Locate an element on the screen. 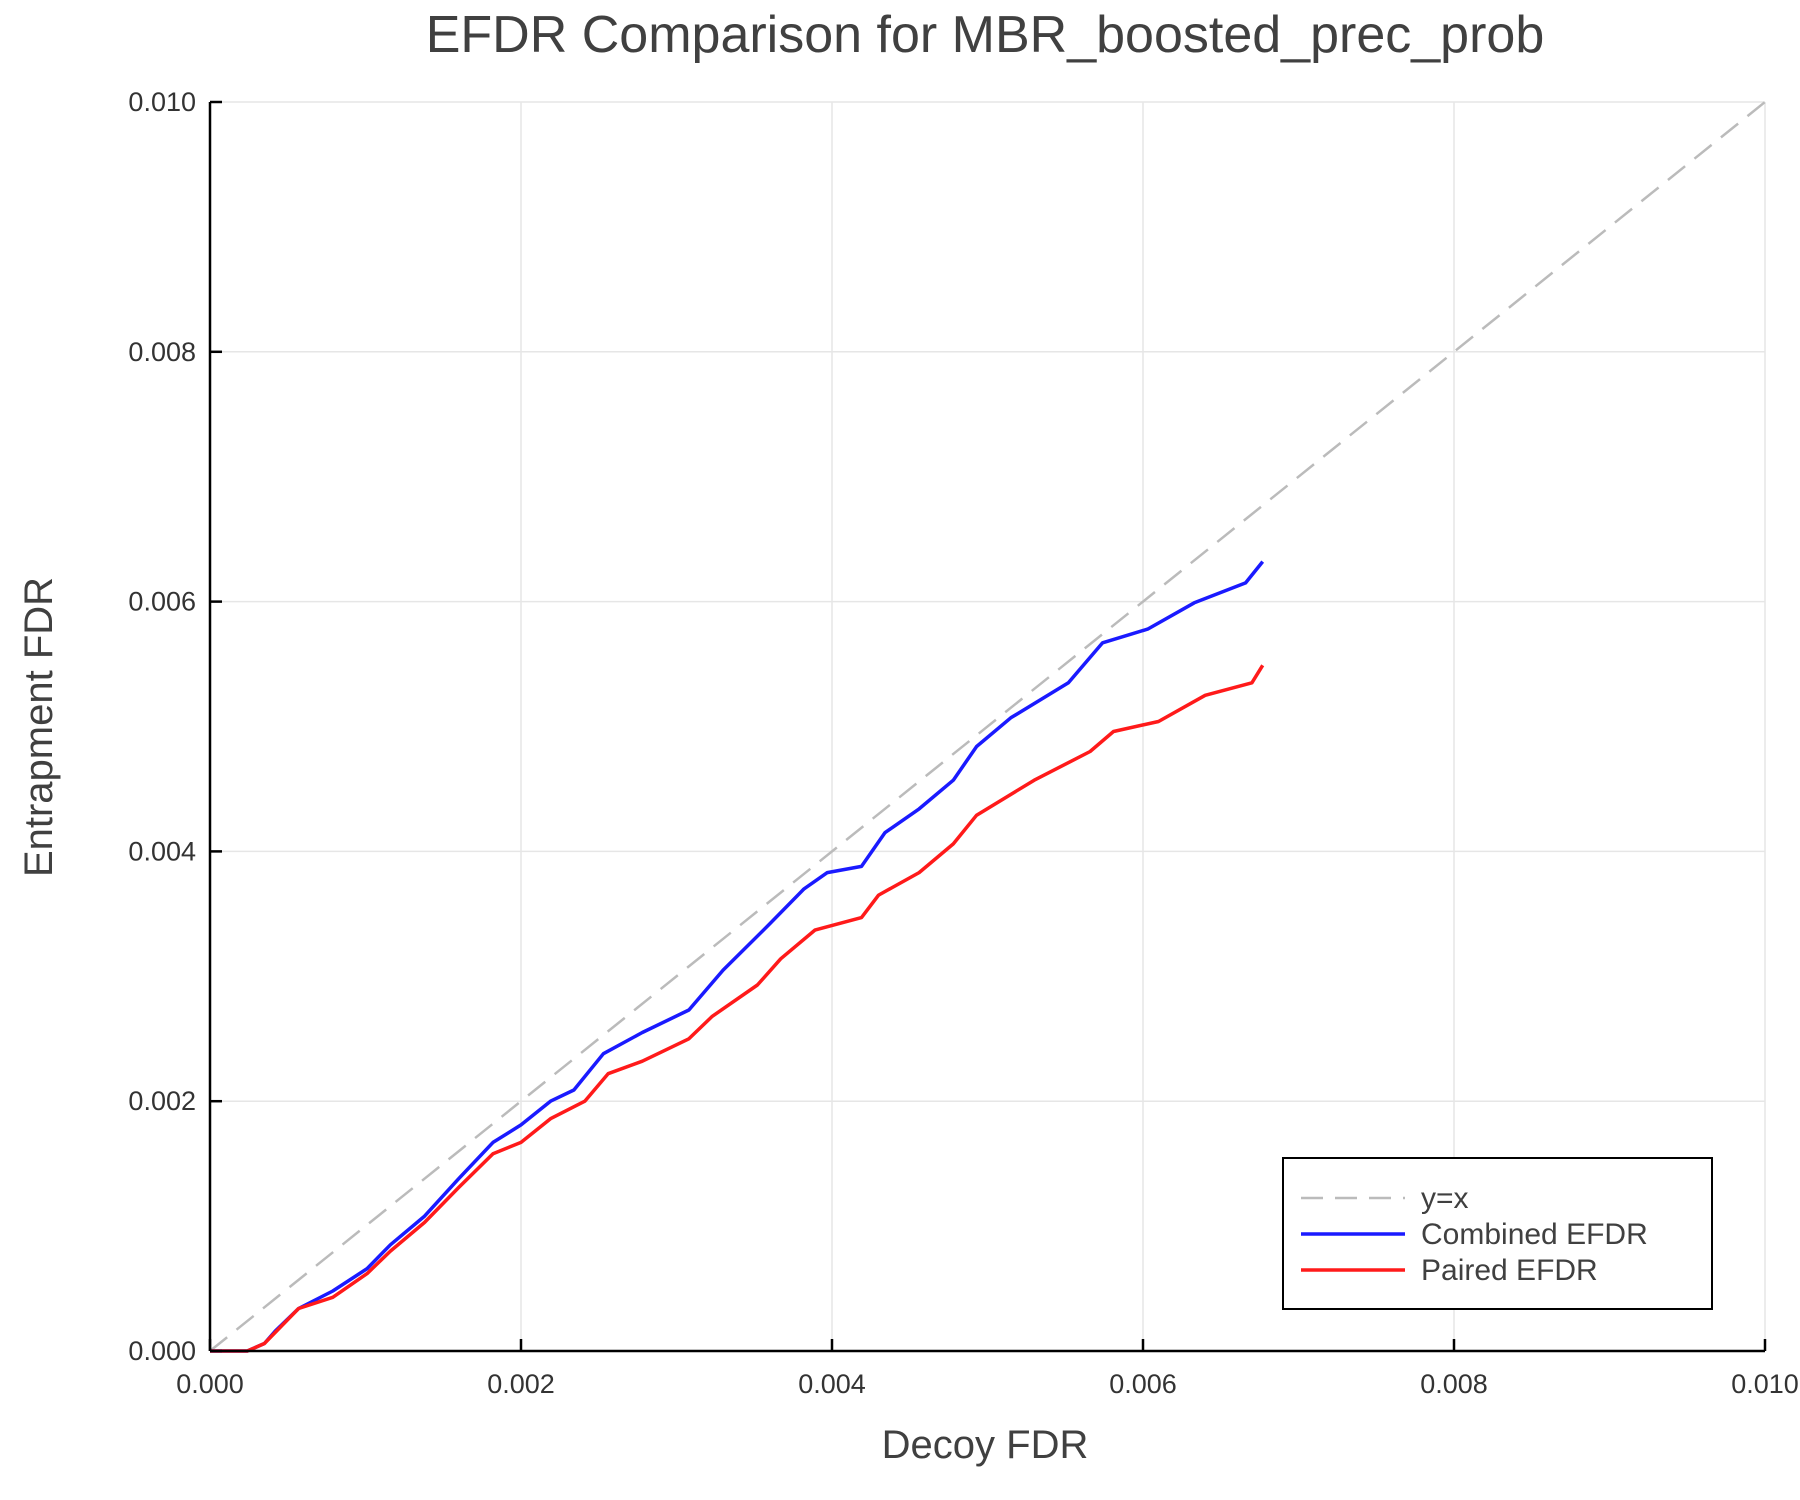 Image resolution: width=1800 pixels, height=1500 pixels. y-tick-label: 0.006 is located at coordinates (162, 602).